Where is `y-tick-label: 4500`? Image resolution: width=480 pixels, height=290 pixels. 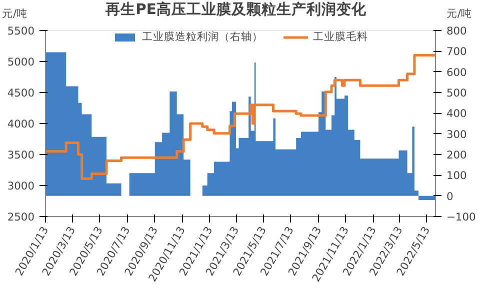 y-tick-label: 4500 is located at coordinates (21, 93).